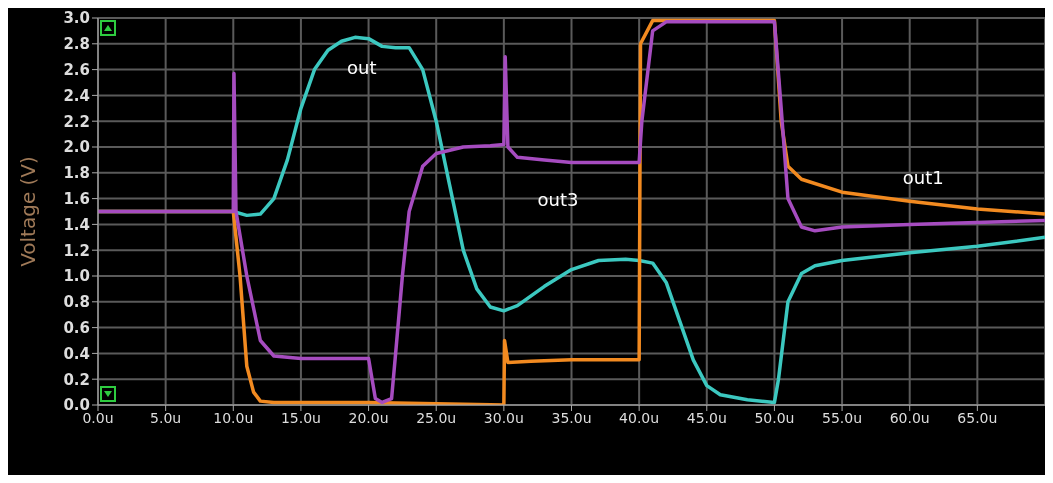 Image resolution: width=1053 pixels, height=483 pixels. Describe the element at coordinates (362, 67) in the screenshot. I see `series-label: out` at that location.